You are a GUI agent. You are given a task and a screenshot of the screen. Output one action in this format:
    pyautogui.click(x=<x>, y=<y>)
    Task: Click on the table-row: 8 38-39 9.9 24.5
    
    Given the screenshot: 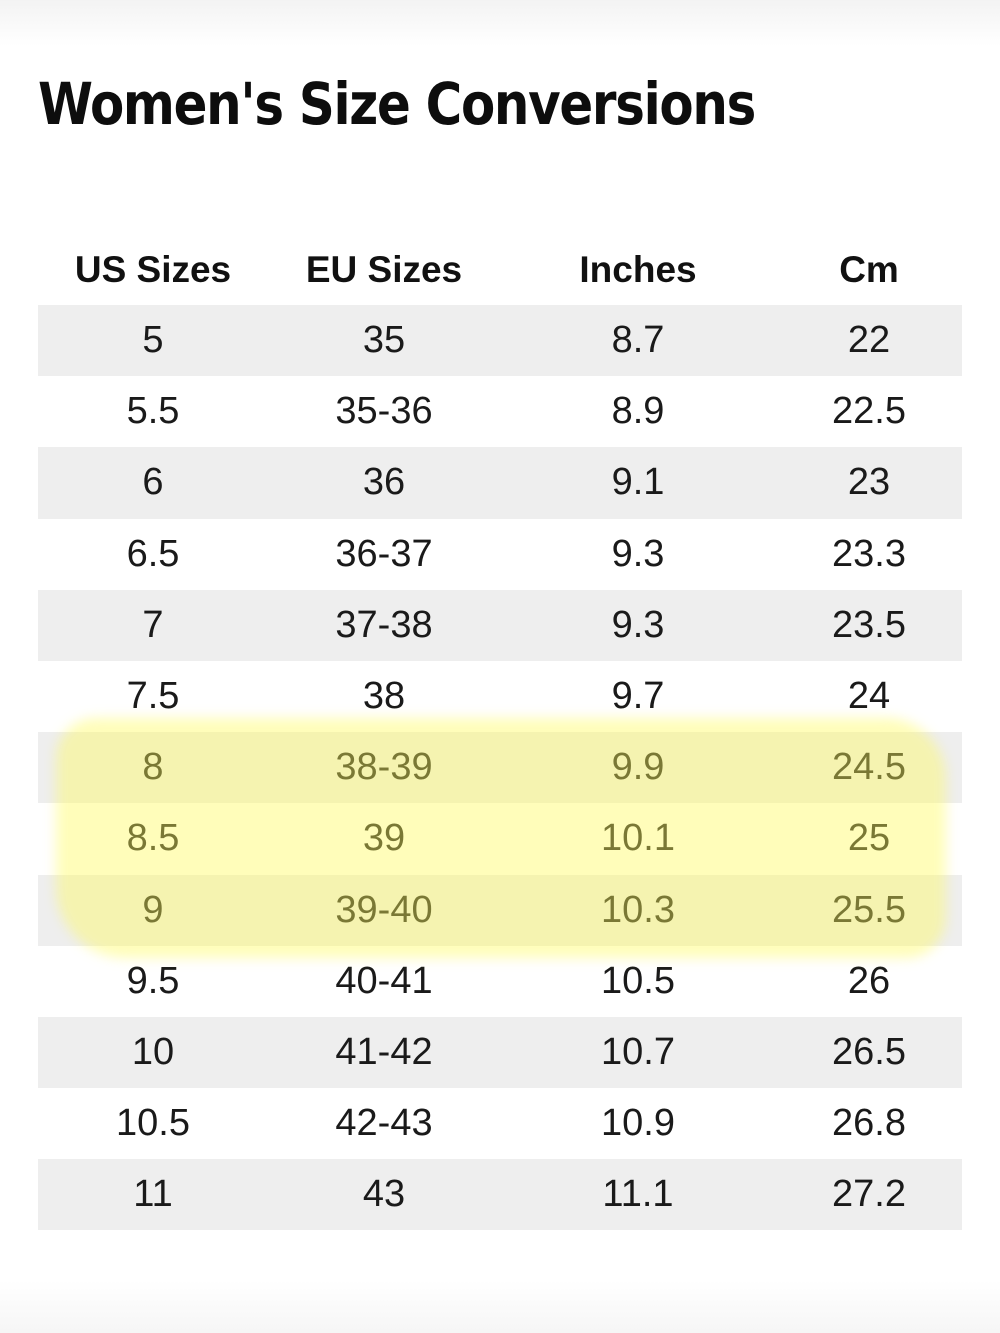 What is the action you would take?
    pyautogui.click(x=500, y=768)
    